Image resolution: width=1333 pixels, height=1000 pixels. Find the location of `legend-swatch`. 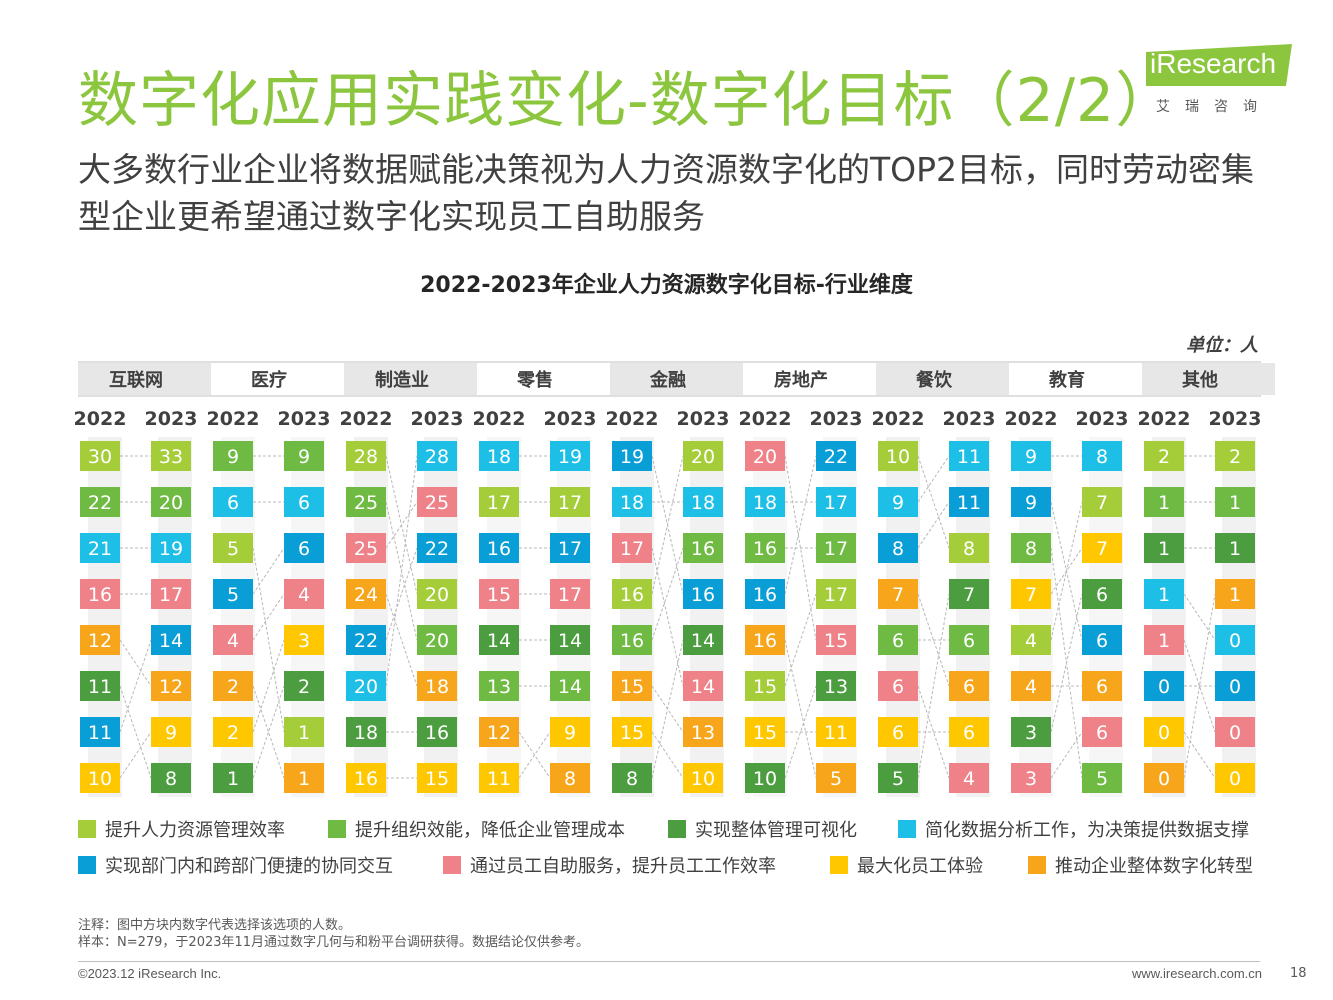

legend-swatch is located at coordinates (452, 865).